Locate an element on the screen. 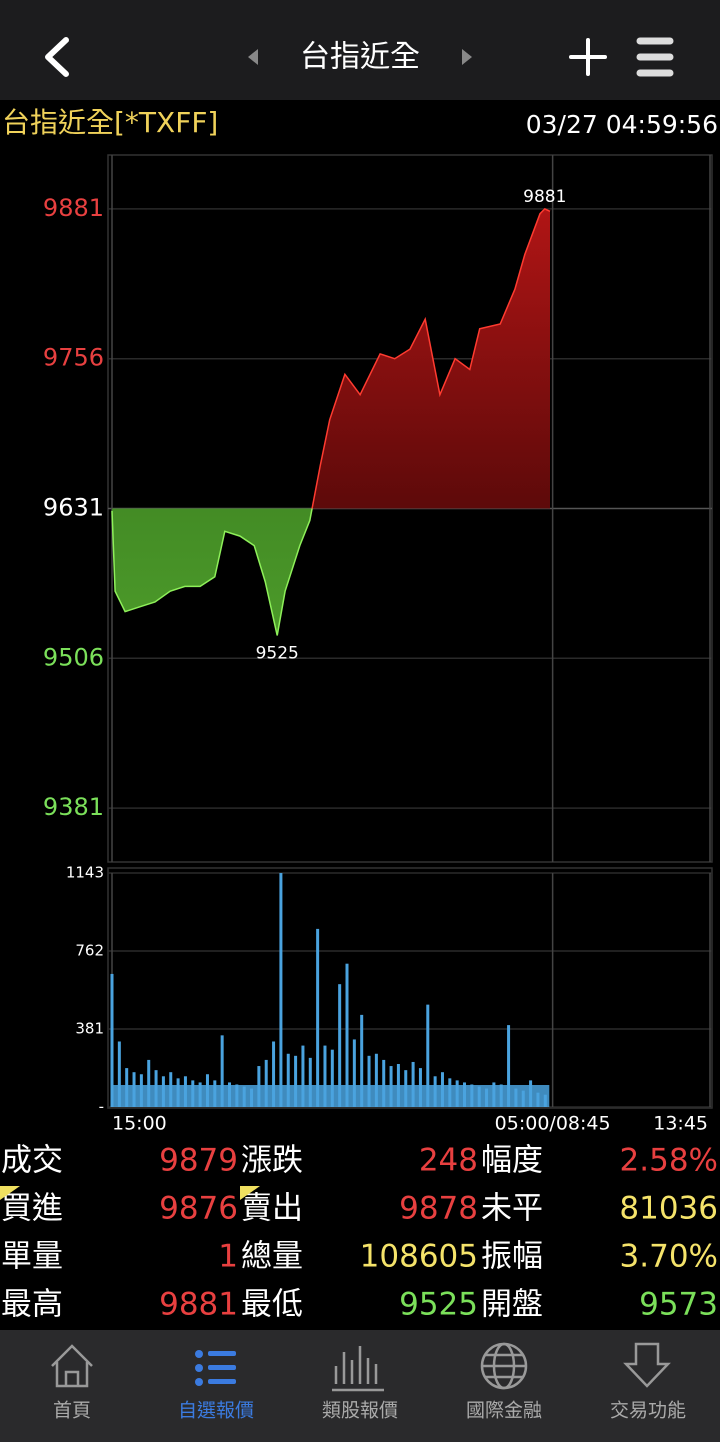  tab-label: 交易功能 is located at coordinates (648, 1411).